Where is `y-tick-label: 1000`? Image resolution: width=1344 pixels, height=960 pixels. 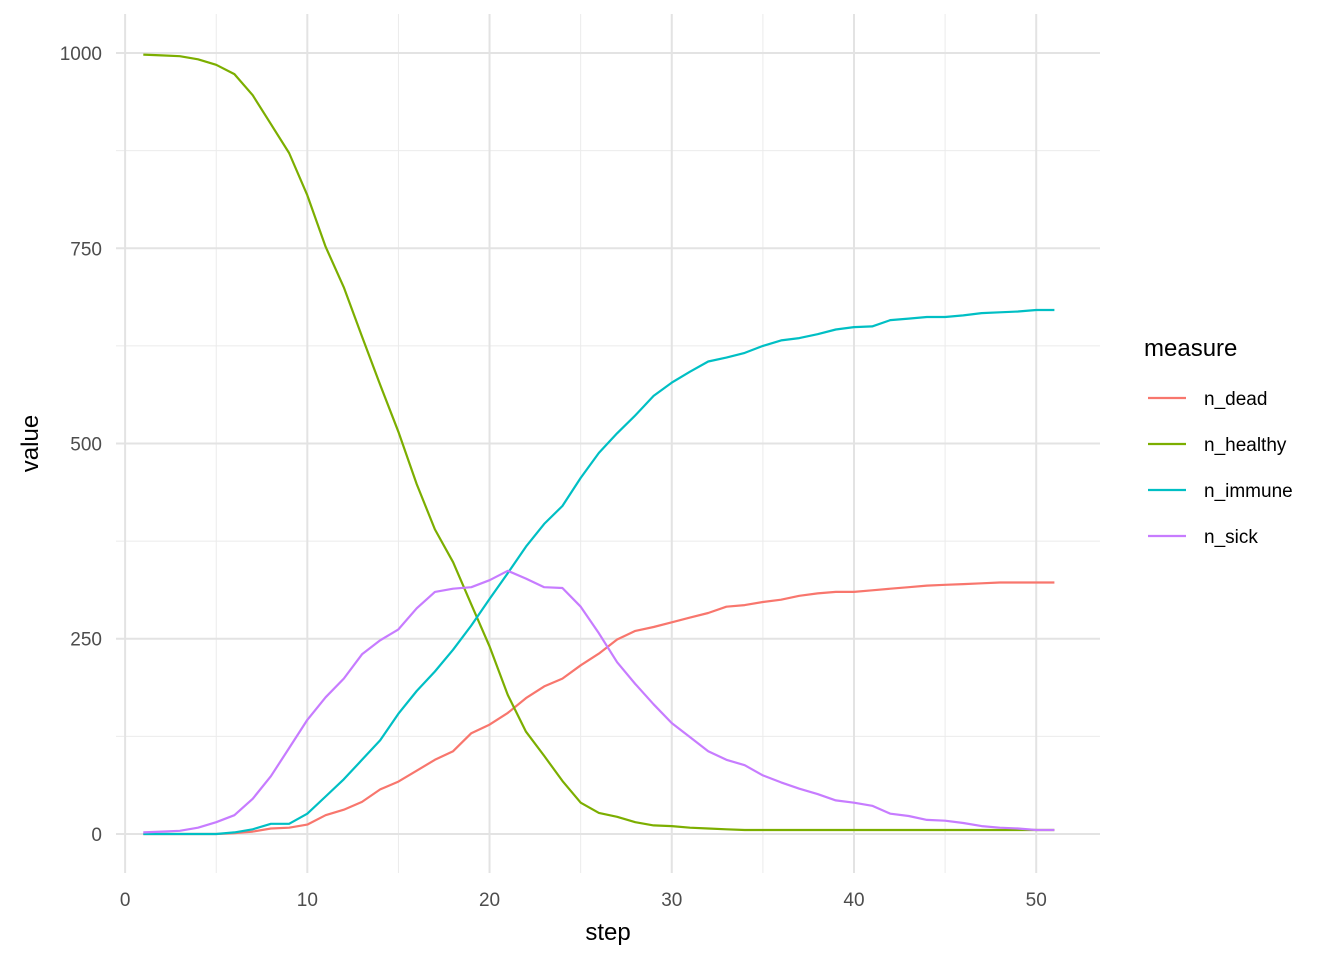
y-tick-label: 1000 is located at coordinates (81, 54).